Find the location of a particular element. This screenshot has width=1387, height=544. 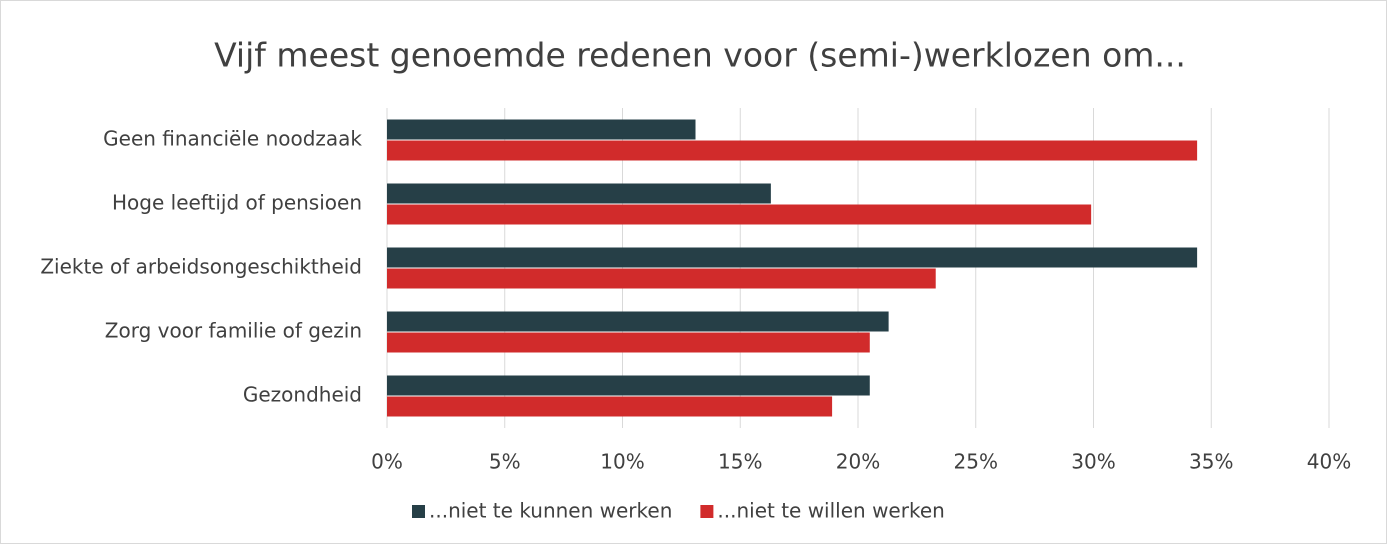

y-tick-label: Hoge leeftijd of pensioen is located at coordinates (237, 203).